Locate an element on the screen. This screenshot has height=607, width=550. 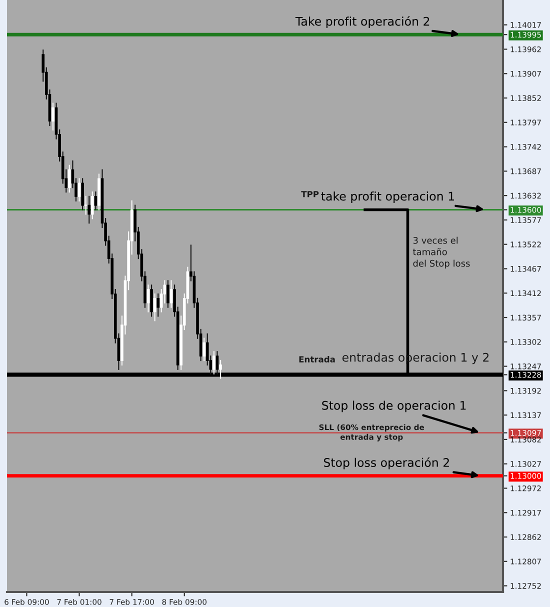
ref-line-label: Take profit operación 2 is located at coordinates (362, 22).